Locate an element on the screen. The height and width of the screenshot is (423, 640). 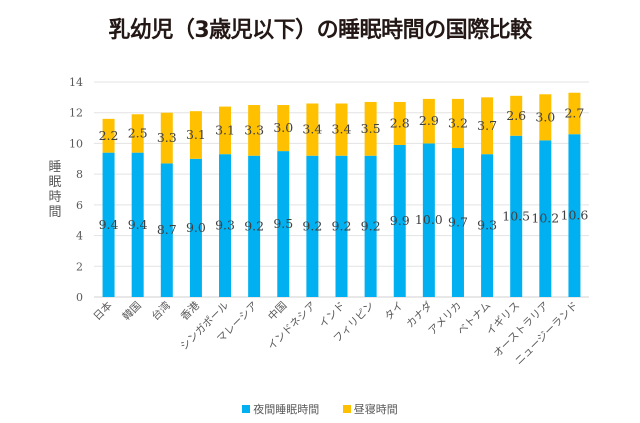
x-category-label: 韓国 is located at coordinates (131, 311).